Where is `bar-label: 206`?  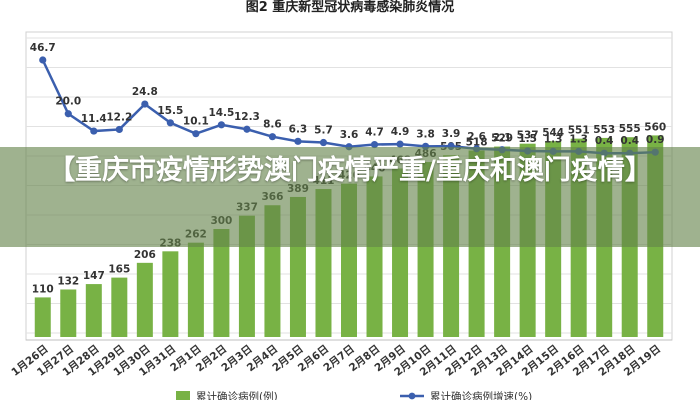 bar-label: 206 is located at coordinates (145, 255).